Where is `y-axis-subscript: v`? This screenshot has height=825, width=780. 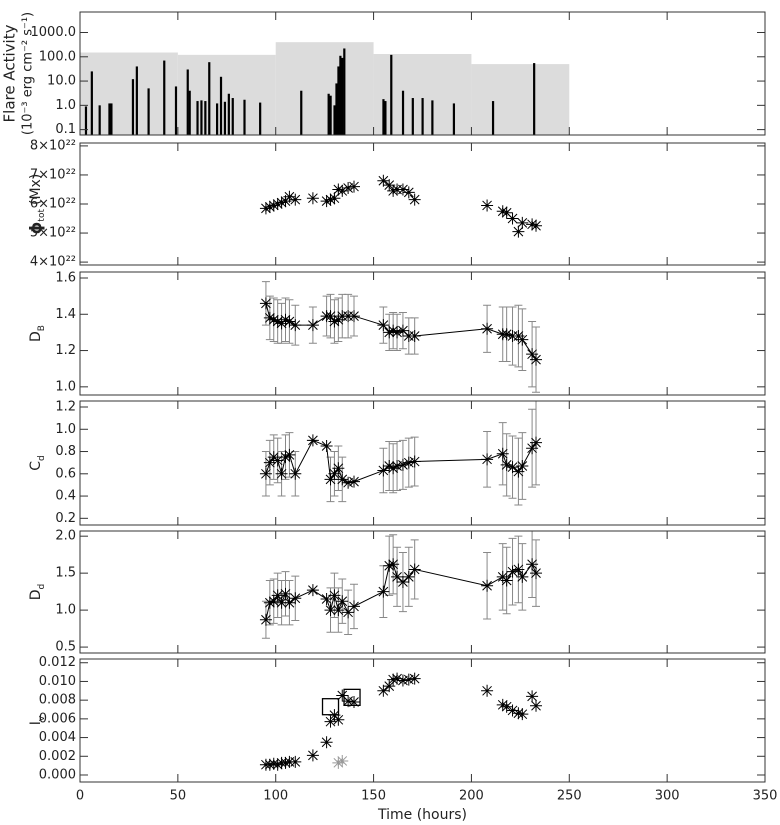 y-axis-subscript: v is located at coordinates (42, 718).